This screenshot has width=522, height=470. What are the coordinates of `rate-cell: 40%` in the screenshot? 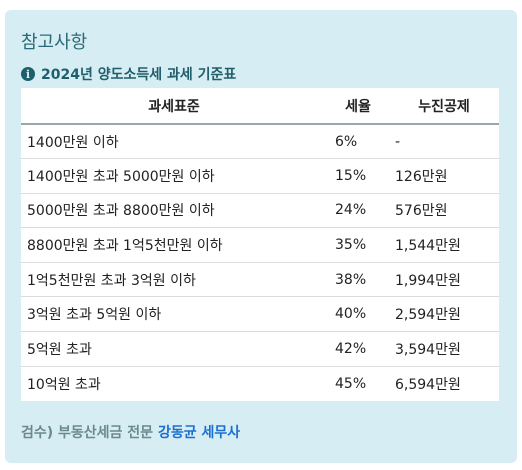 It's located at (358, 314).